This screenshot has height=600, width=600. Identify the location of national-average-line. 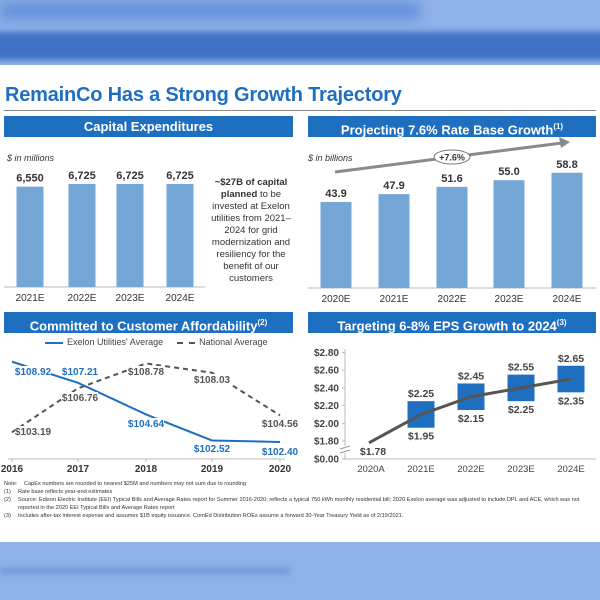
(146, 398).